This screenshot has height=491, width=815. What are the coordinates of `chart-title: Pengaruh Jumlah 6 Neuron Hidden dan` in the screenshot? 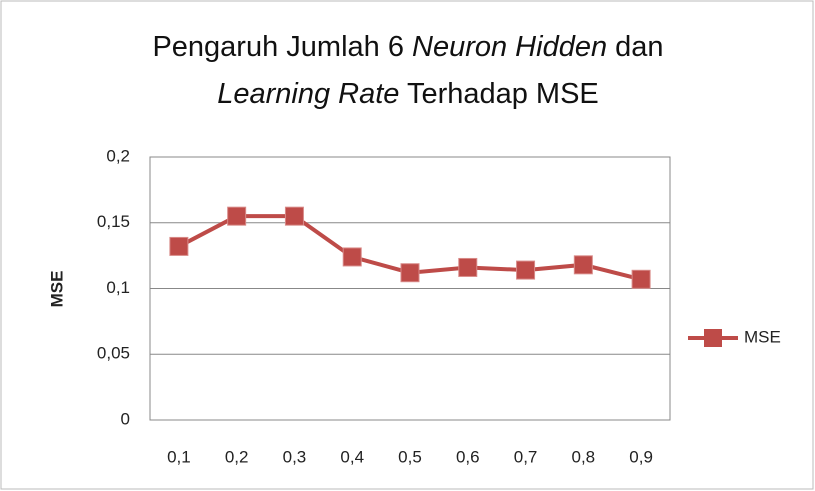 It's located at (407, 47).